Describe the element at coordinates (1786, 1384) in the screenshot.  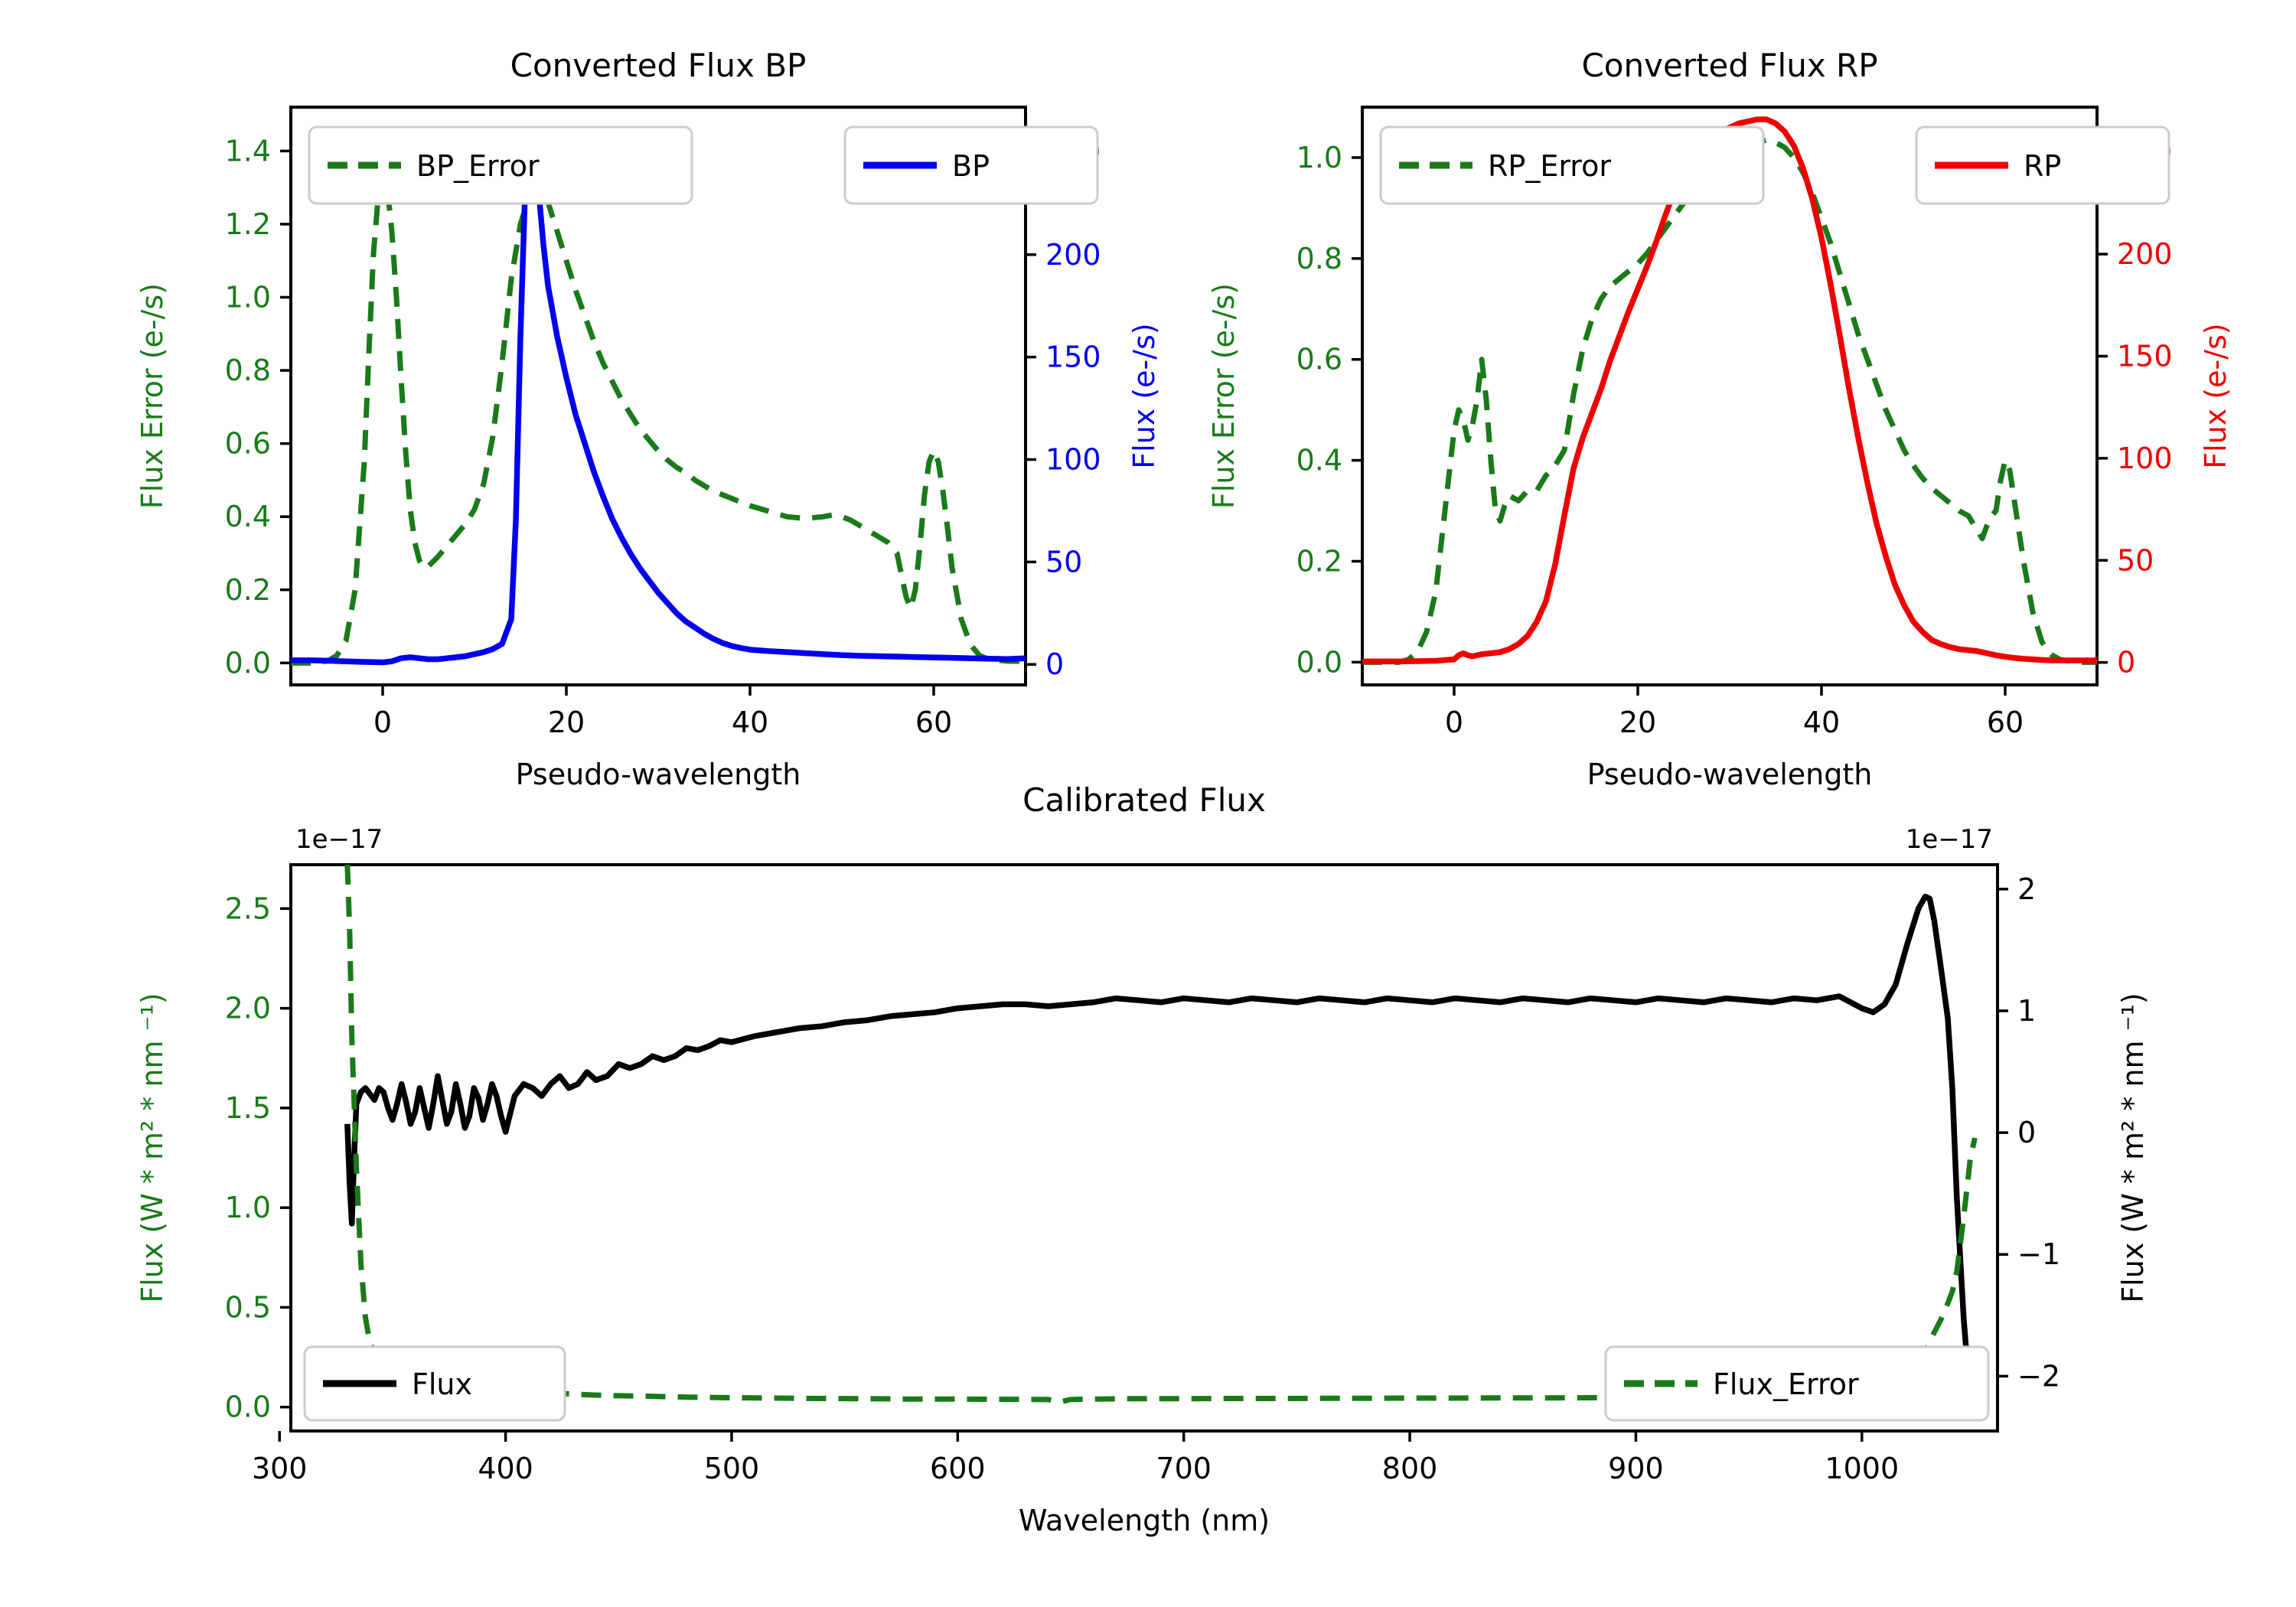
I see `legend-label: Flux_Error` at that location.